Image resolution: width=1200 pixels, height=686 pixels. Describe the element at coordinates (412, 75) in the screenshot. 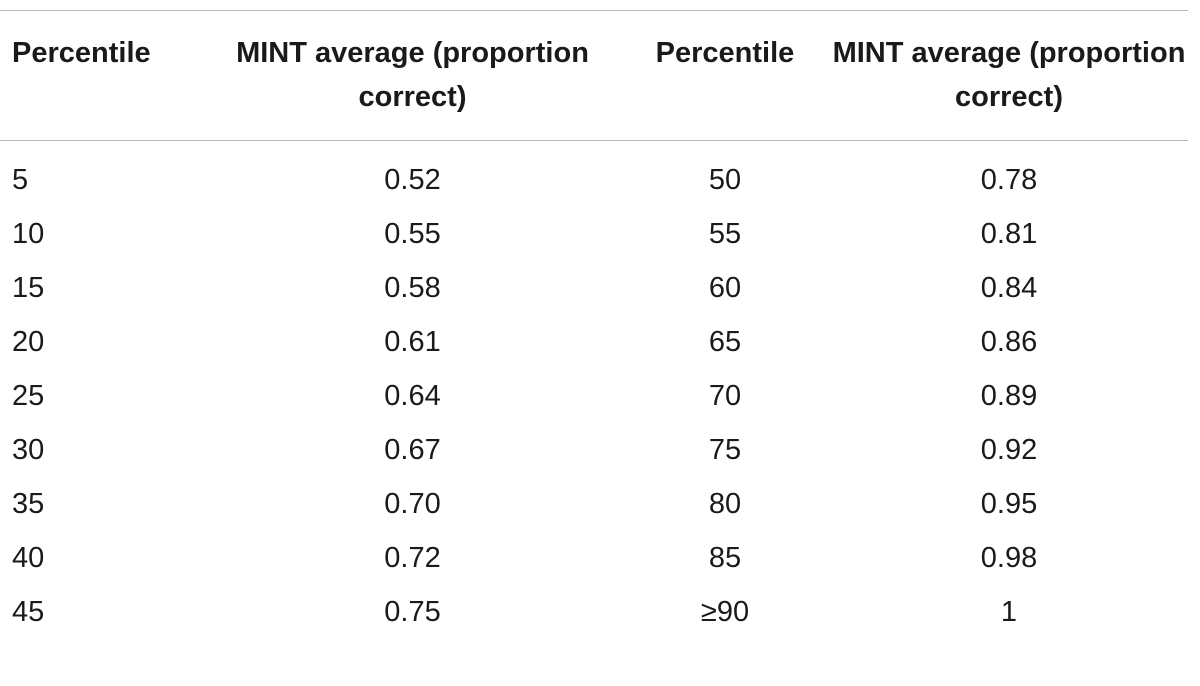

I see `header-mint-average-1: MINT average (proportion correct)` at that location.